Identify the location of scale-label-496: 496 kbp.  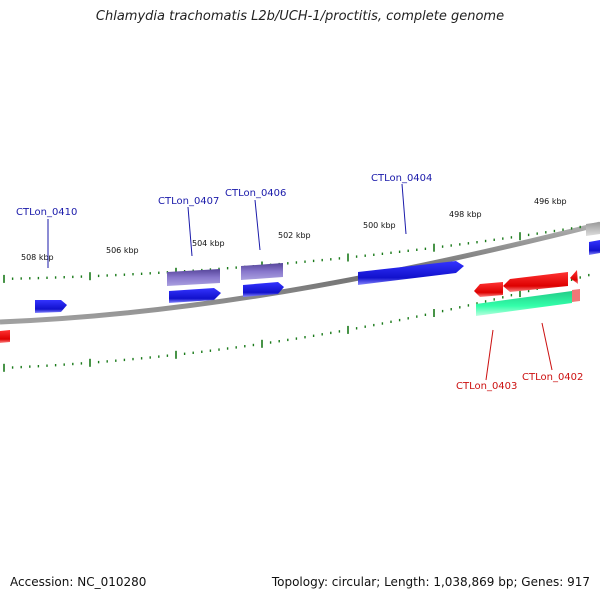
(550, 201).